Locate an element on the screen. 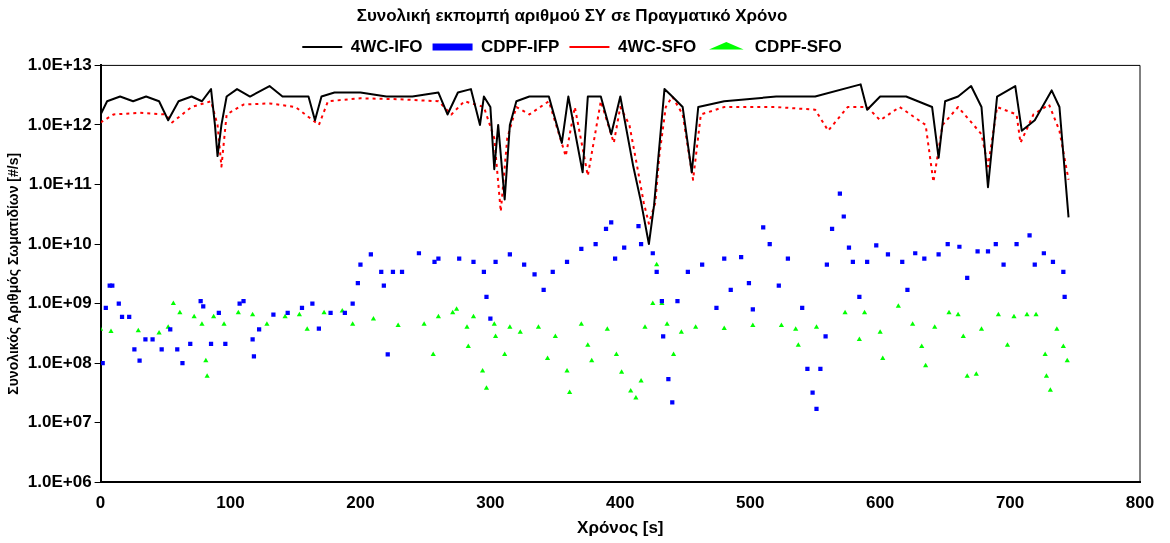 This screenshot has height=543, width=1170. y-tick-label: 1.0E+08 is located at coordinates (59, 362).